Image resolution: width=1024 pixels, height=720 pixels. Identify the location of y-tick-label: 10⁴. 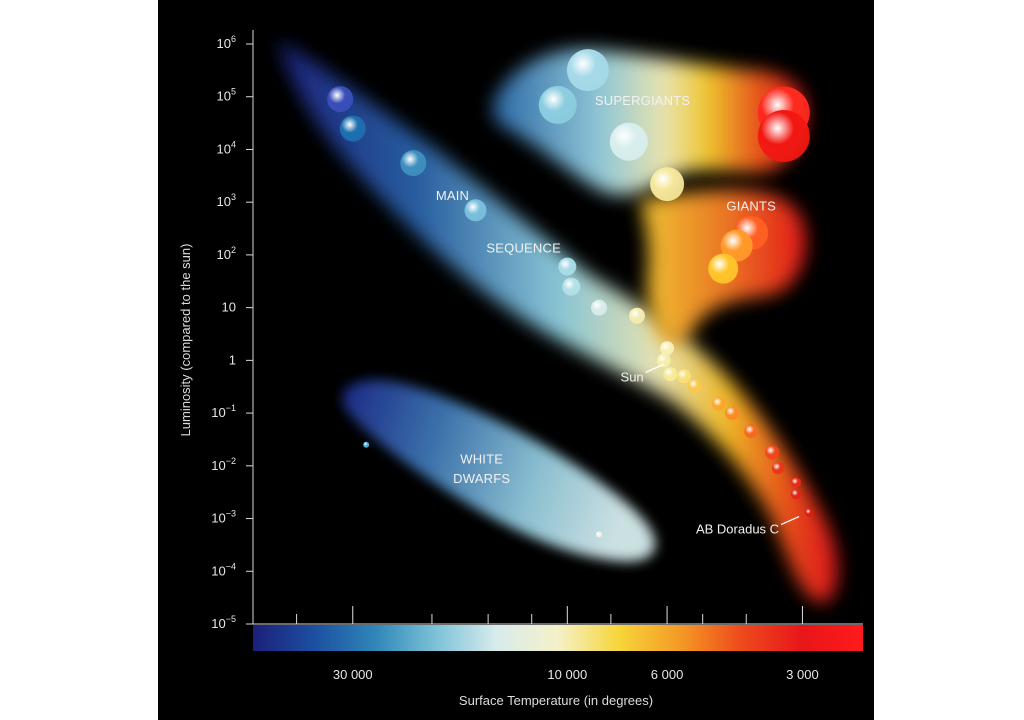
(226, 147).